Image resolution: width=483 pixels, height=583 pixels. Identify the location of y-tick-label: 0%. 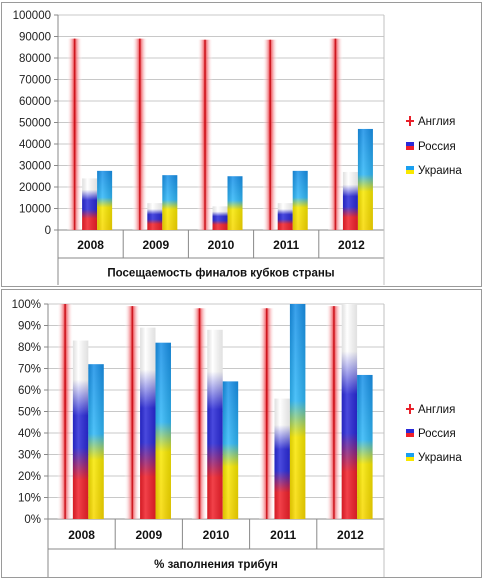
(32, 520).